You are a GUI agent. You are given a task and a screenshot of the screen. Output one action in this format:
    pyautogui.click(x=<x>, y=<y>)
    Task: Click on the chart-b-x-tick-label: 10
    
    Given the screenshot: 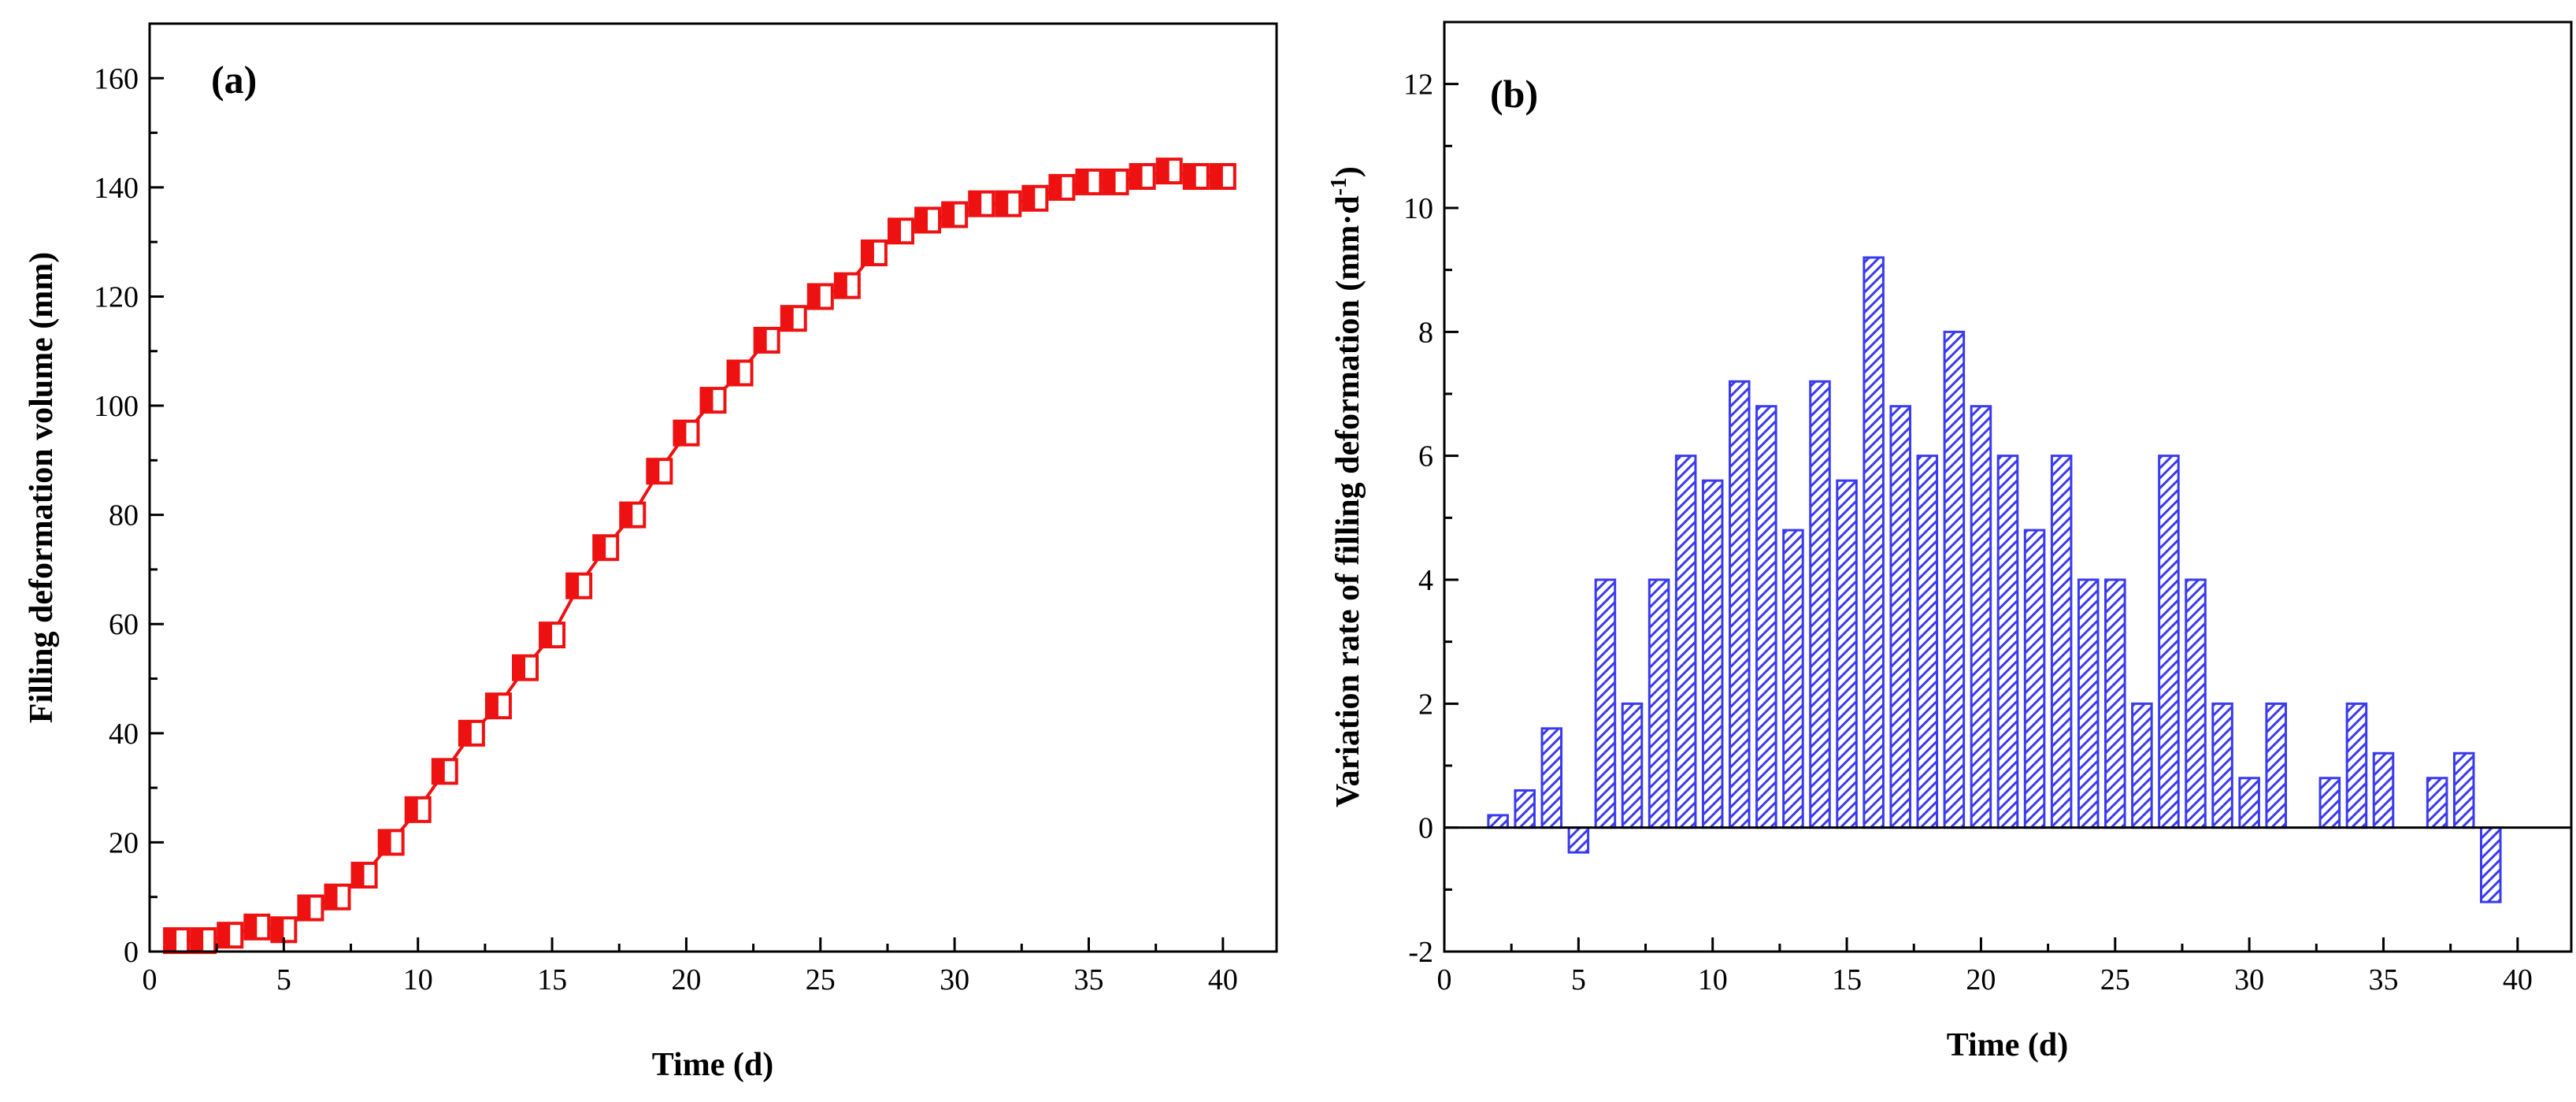 What is the action you would take?
    pyautogui.click(x=1713, y=979)
    